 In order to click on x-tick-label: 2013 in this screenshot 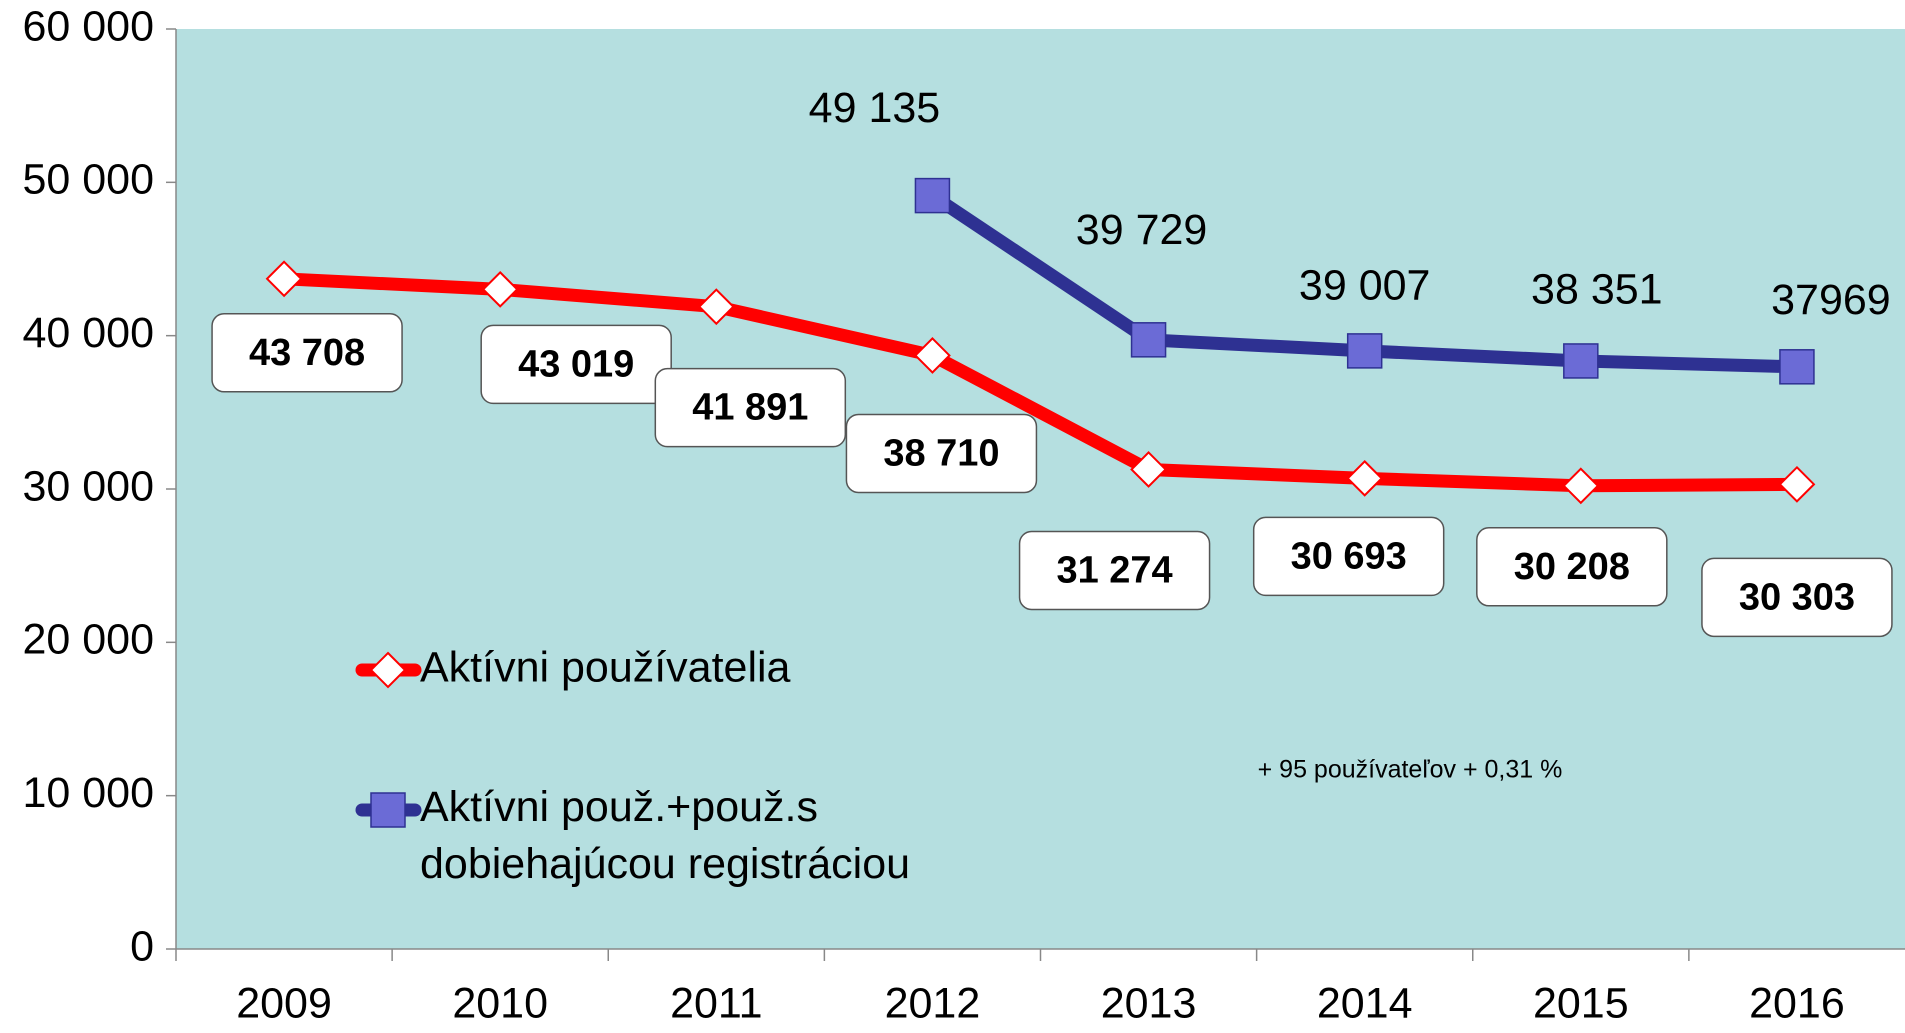, I will do `click(1149, 1003)`.